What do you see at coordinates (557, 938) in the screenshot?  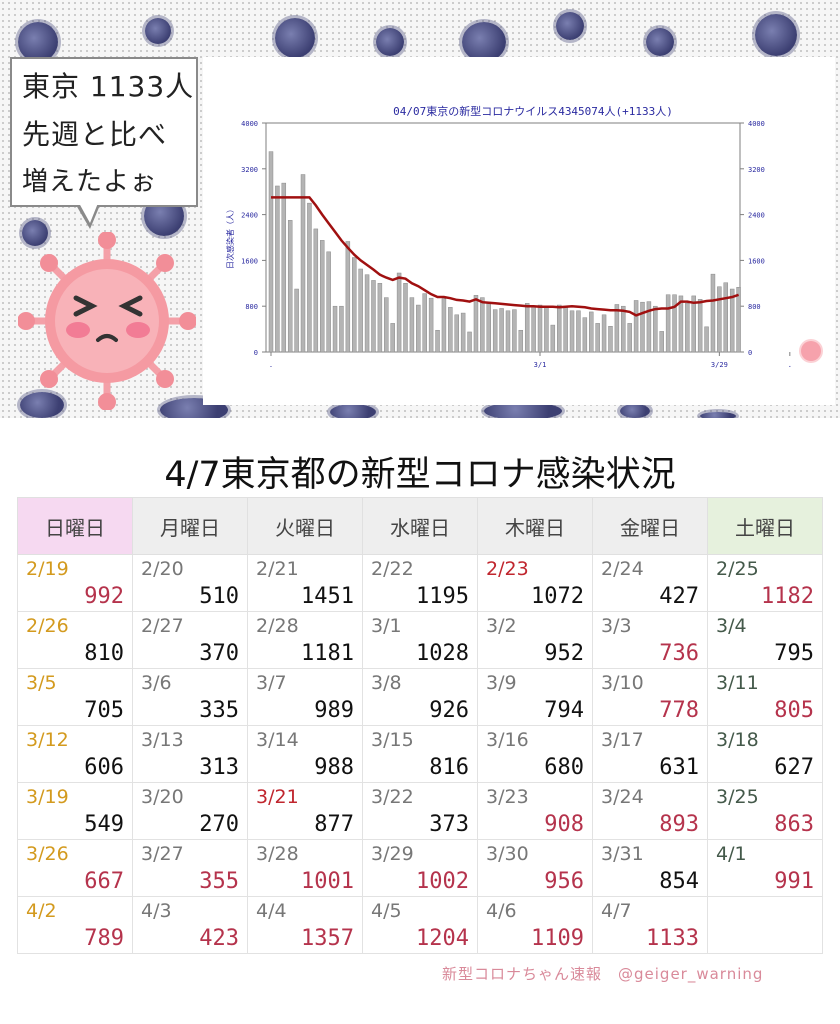 I see `cell-count: 1109` at bounding box center [557, 938].